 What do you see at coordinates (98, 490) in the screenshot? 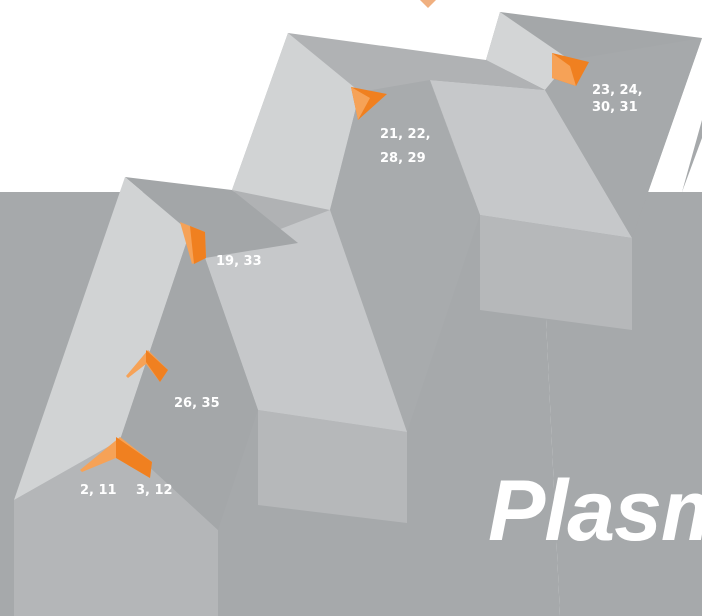
I see `marker-label-2-11: 2, 11` at bounding box center [98, 490].